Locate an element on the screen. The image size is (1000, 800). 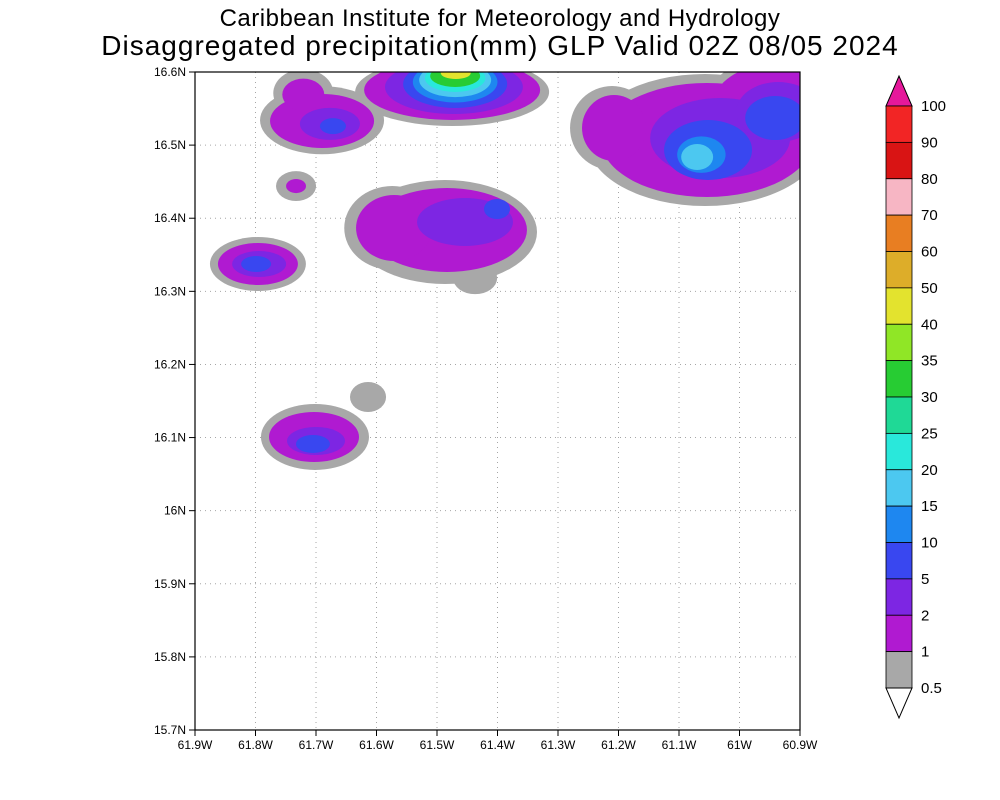
lon-tick-label: 61.6W is located at coordinates (376, 745).